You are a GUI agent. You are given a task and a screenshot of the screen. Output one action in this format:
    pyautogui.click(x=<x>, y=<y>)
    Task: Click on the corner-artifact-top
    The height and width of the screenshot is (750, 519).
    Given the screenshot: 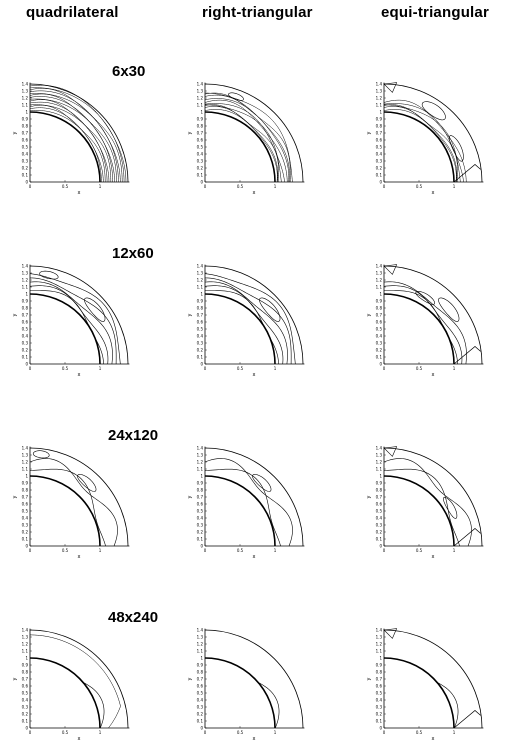 What is the action you would take?
    pyautogui.click(x=390, y=633)
    